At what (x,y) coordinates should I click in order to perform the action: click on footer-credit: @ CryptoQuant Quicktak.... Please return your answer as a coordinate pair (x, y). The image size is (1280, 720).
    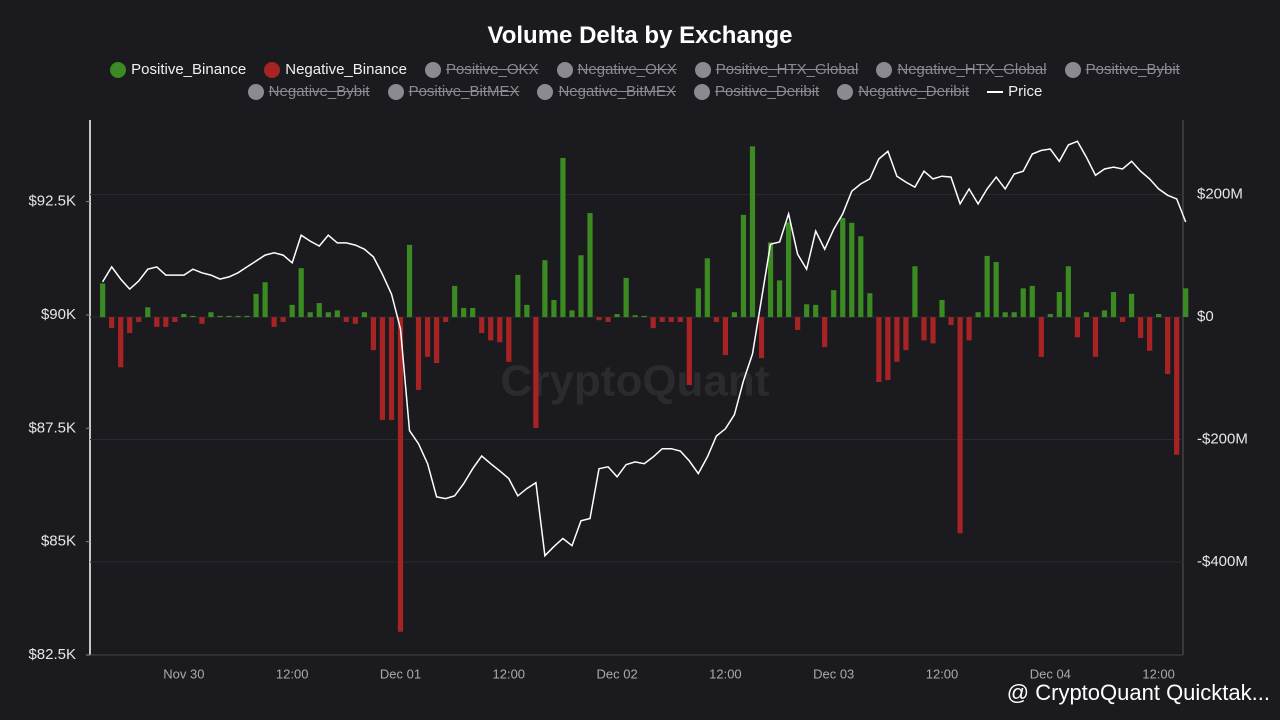
    Looking at the image, I should click on (1138, 692).